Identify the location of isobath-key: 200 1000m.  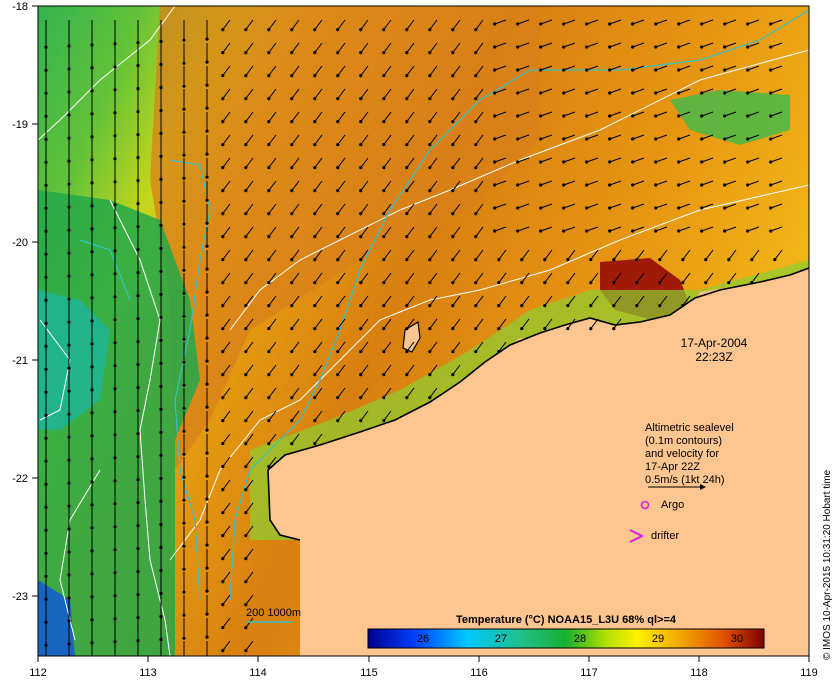
(273, 615).